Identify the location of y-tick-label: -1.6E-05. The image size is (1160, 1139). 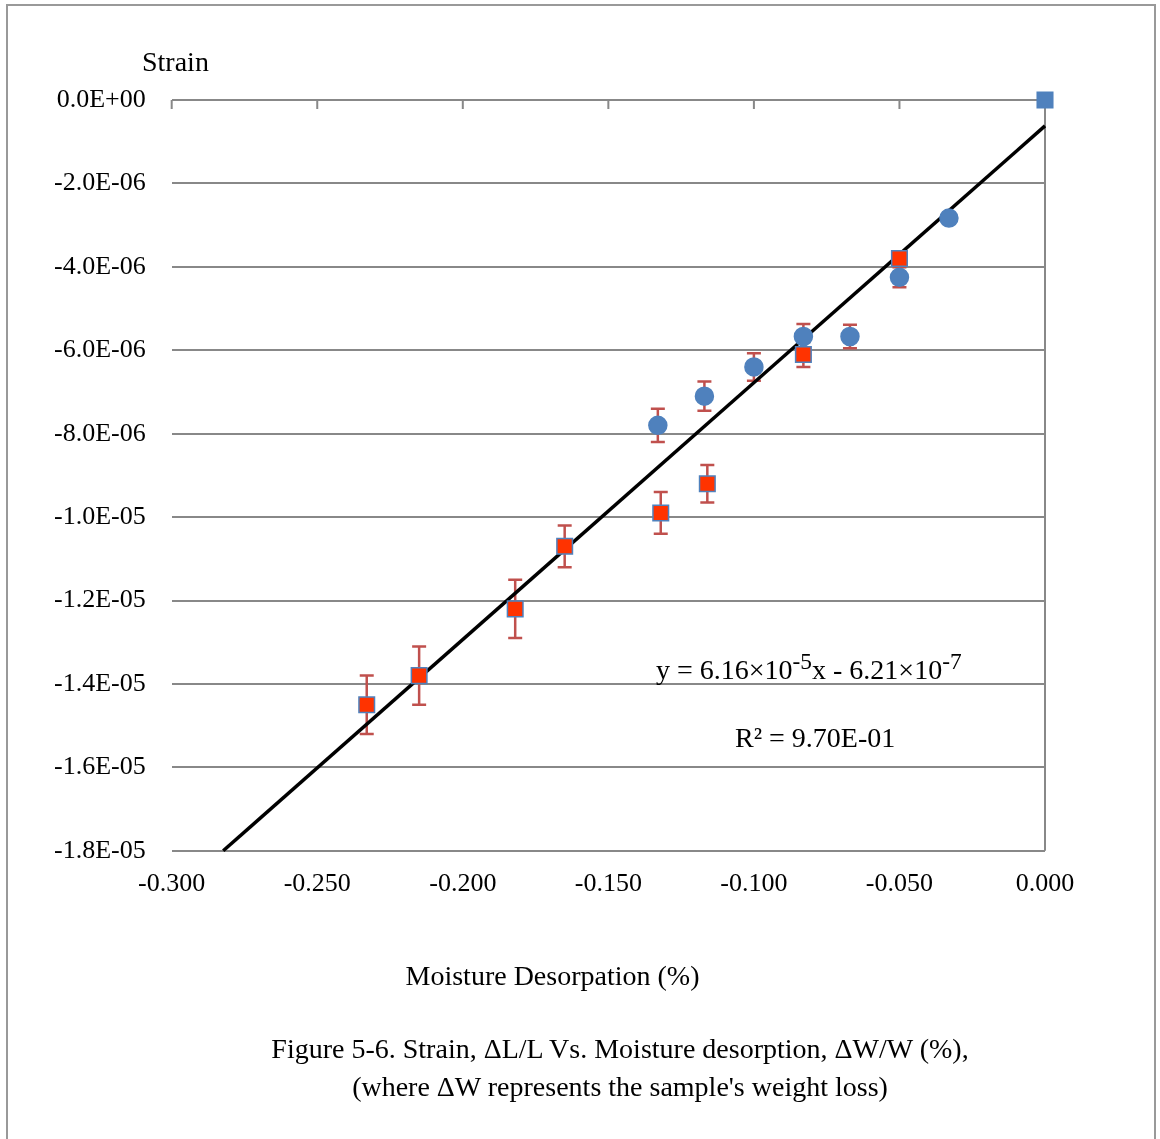
(100, 766).